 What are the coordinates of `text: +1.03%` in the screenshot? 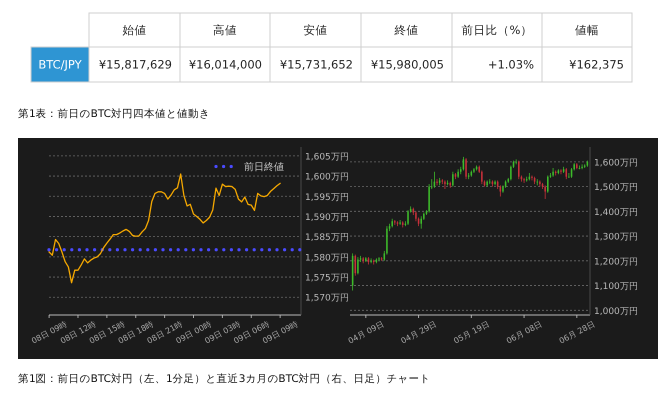 It's located at (511, 65).